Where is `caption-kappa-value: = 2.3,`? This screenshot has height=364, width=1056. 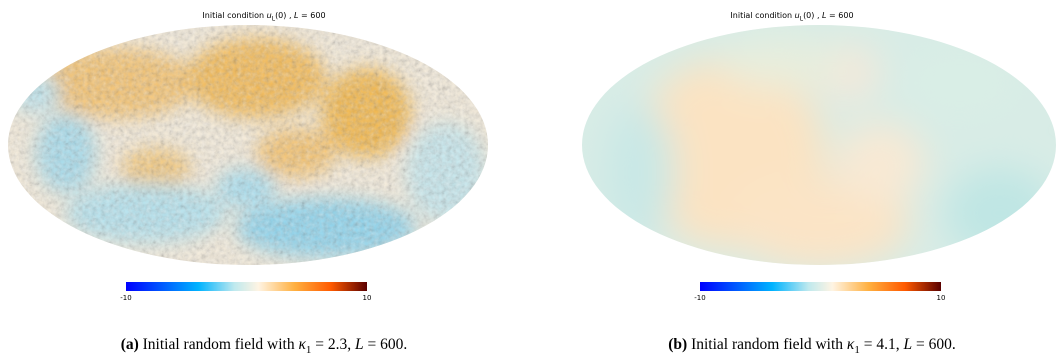
caption-kappa-value: = 2.3, is located at coordinates (333, 344).